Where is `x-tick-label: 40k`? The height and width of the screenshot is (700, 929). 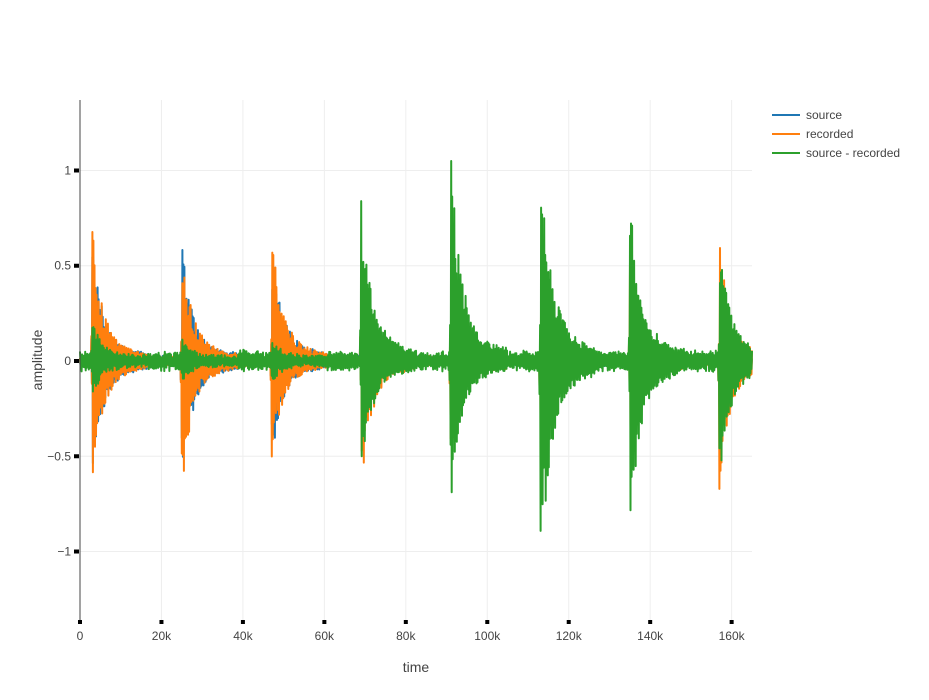 x-tick-label: 40k is located at coordinates (243, 636).